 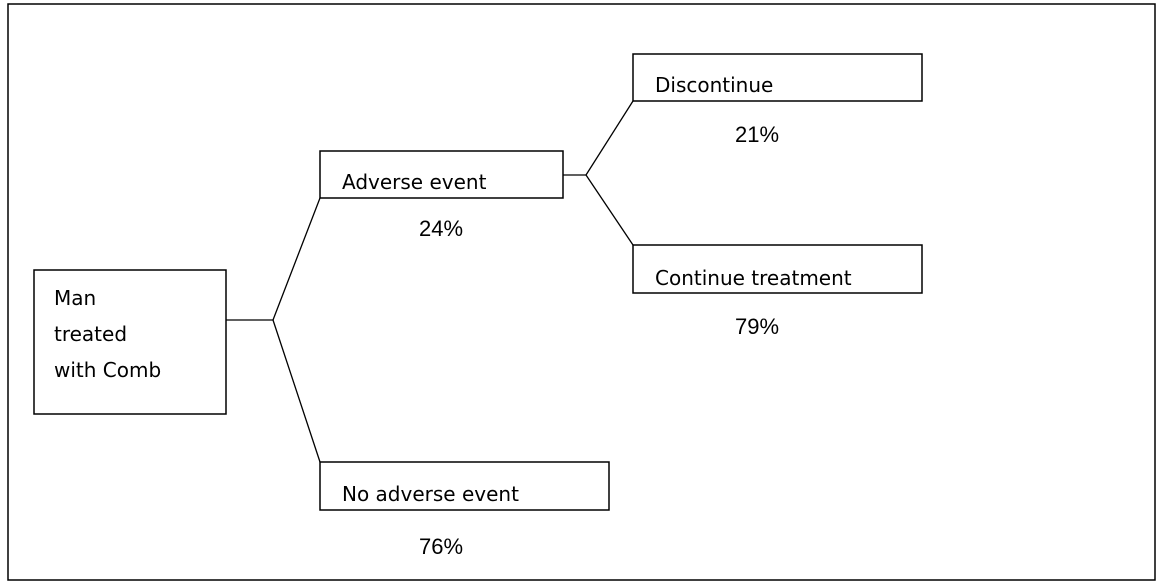 I want to click on probability: 24%, so click(x=441, y=228).